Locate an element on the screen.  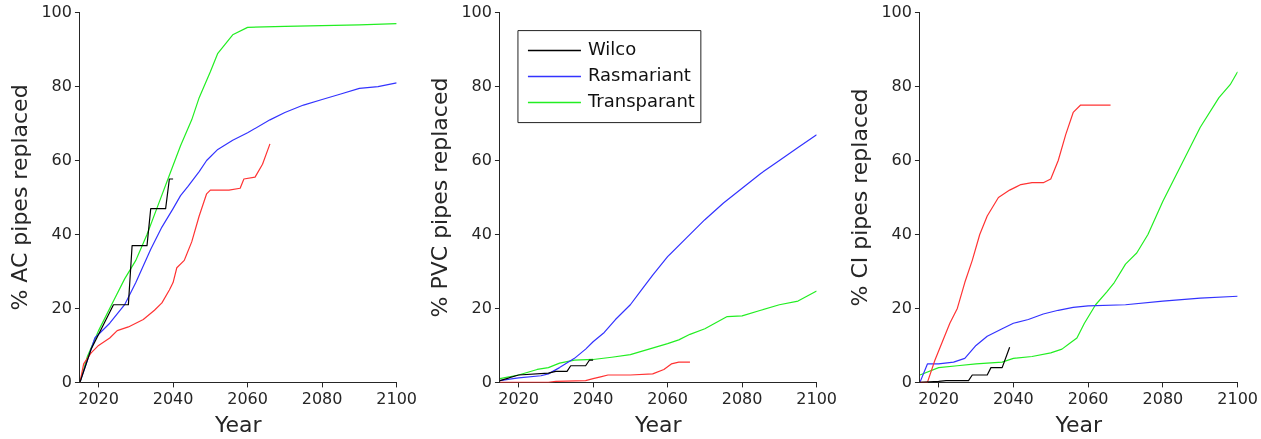
y-axis-title: % CI pipes replaced is located at coordinates (859, 197).